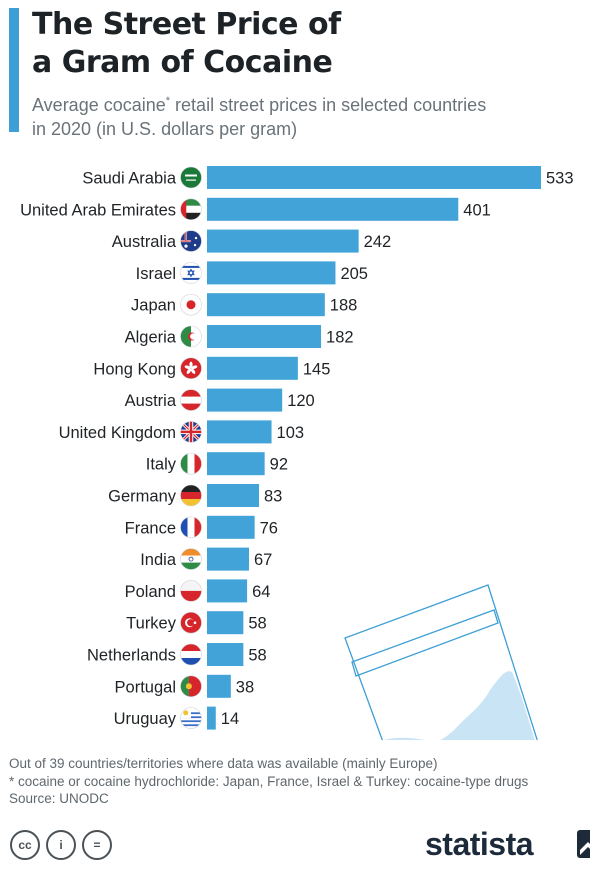 The width and height of the screenshot is (590, 874). I want to click on category-label: France, so click(150, 528).